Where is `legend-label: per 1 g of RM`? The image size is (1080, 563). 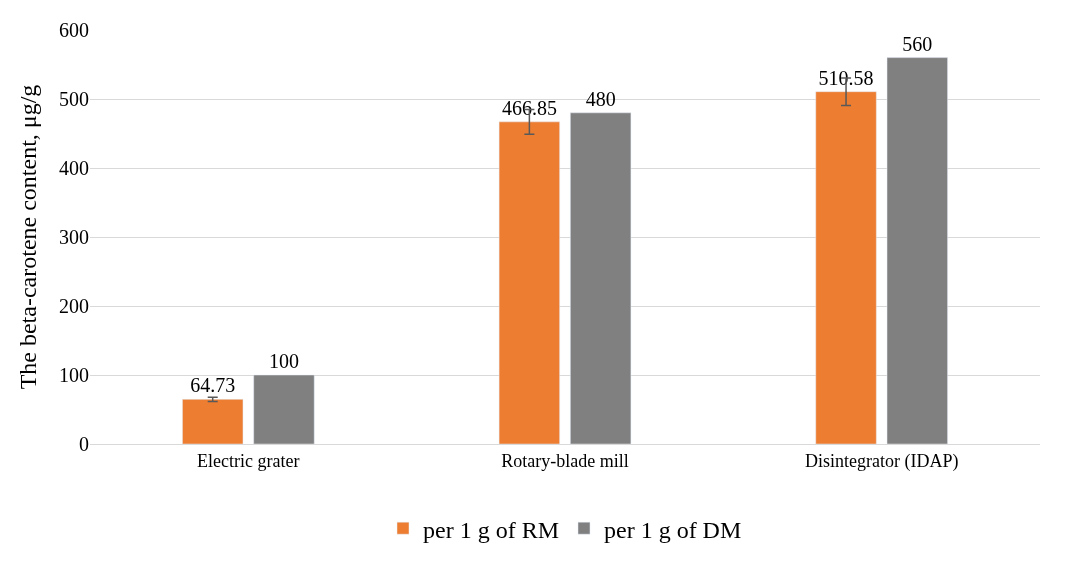 legend-label: per 1 g of RM is located at coordinates (491, 529).